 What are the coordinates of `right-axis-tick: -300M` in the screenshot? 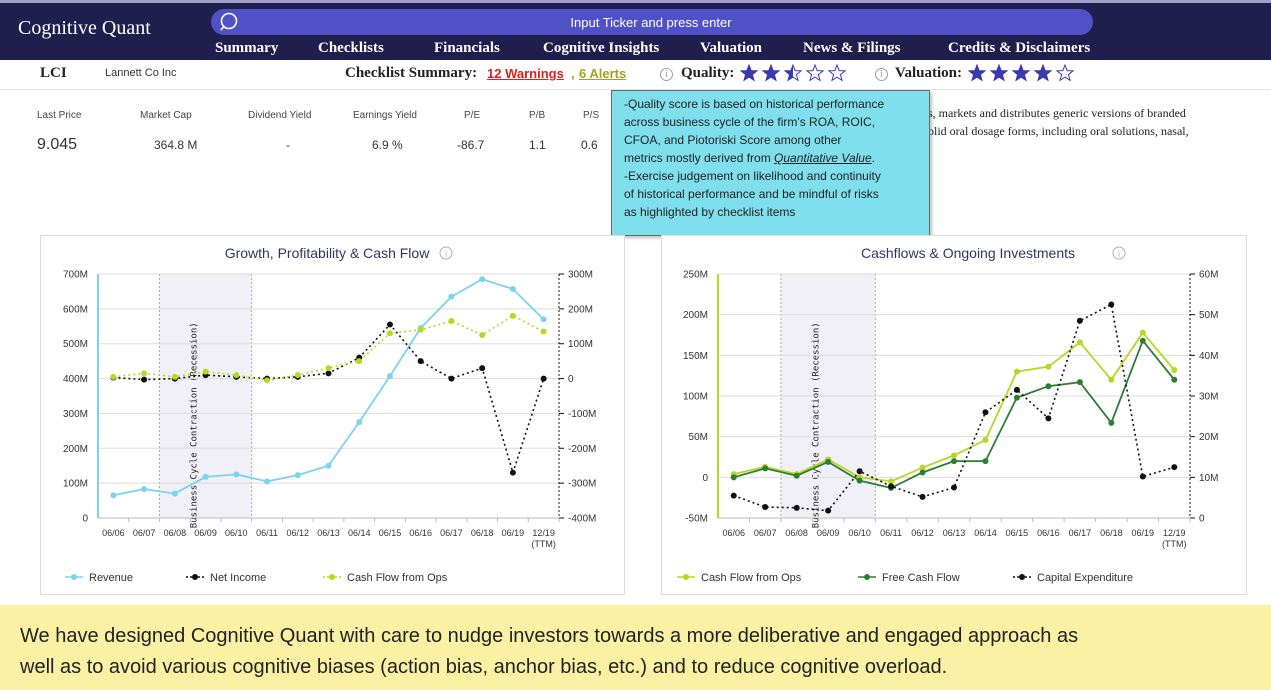 It's located at (582, 484).